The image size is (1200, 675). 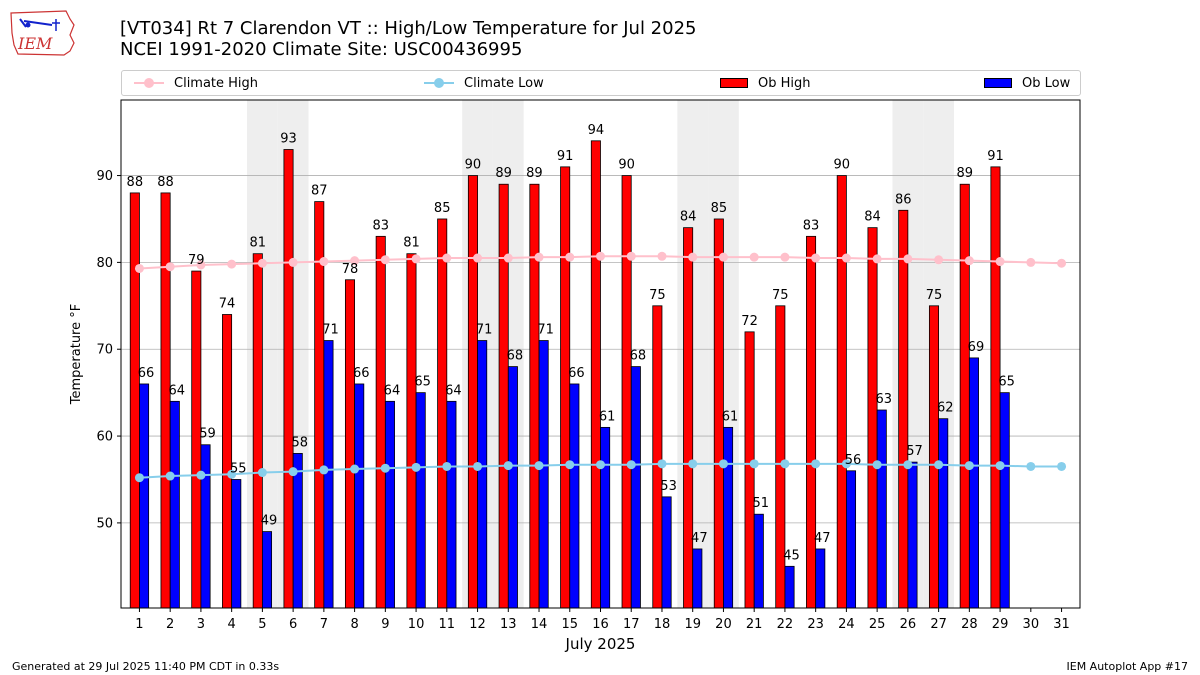 What do you see at coordinates (416, 624) in the screenshot?
I see `x-tick-label: 10` at bounding box center [416, 624].